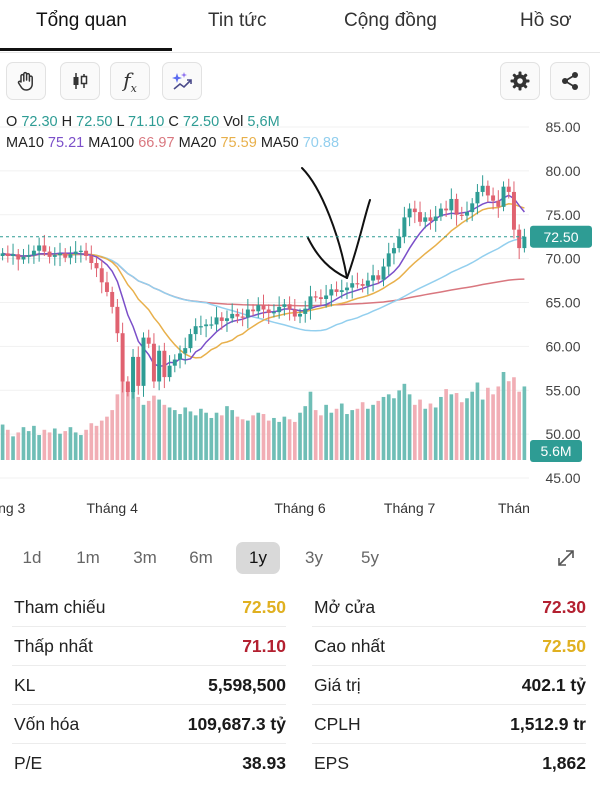  Describe the element at coordinates (258, 558) in the screenshot. I see `period-1y: 1y` at that location.